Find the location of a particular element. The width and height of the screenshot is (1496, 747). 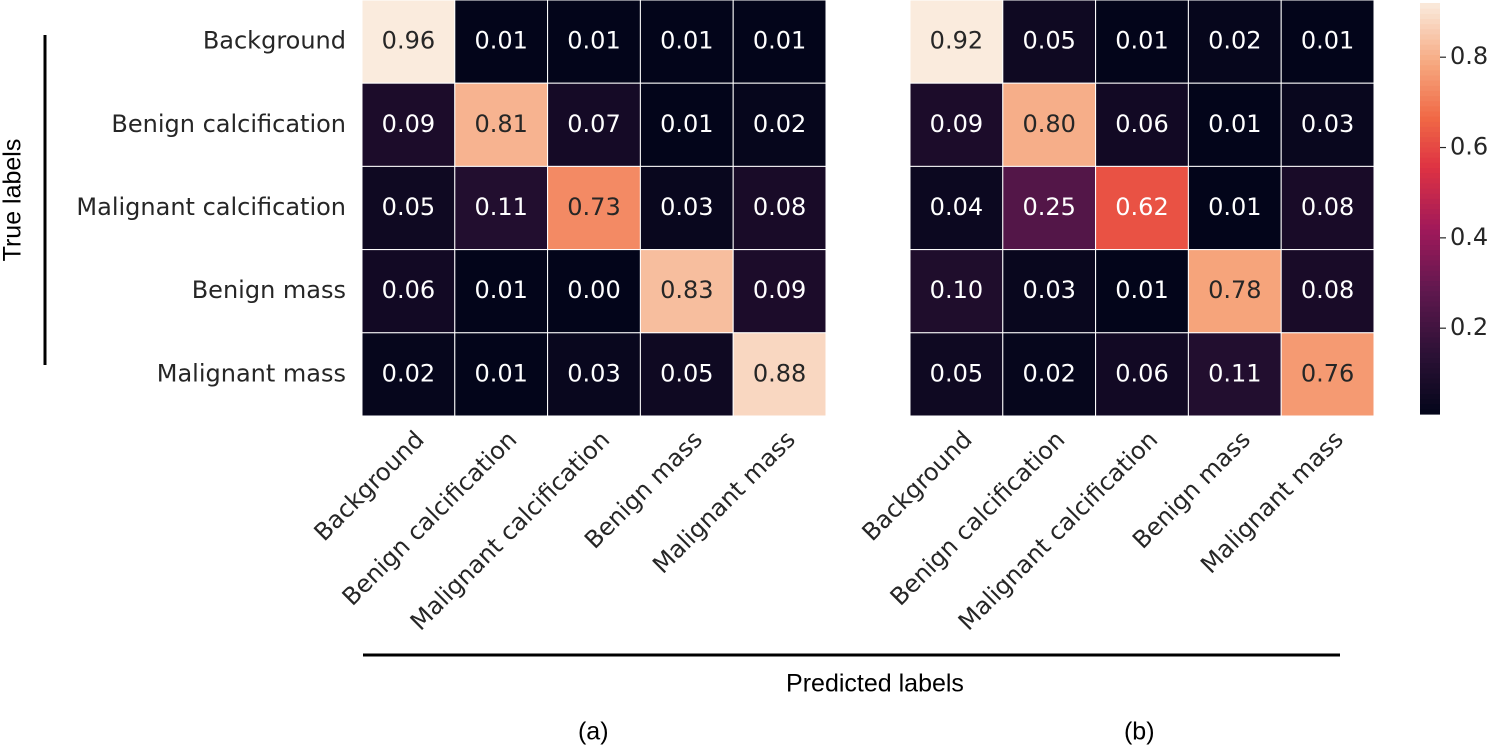

caption: (a) is located at coordinates (593, 732).